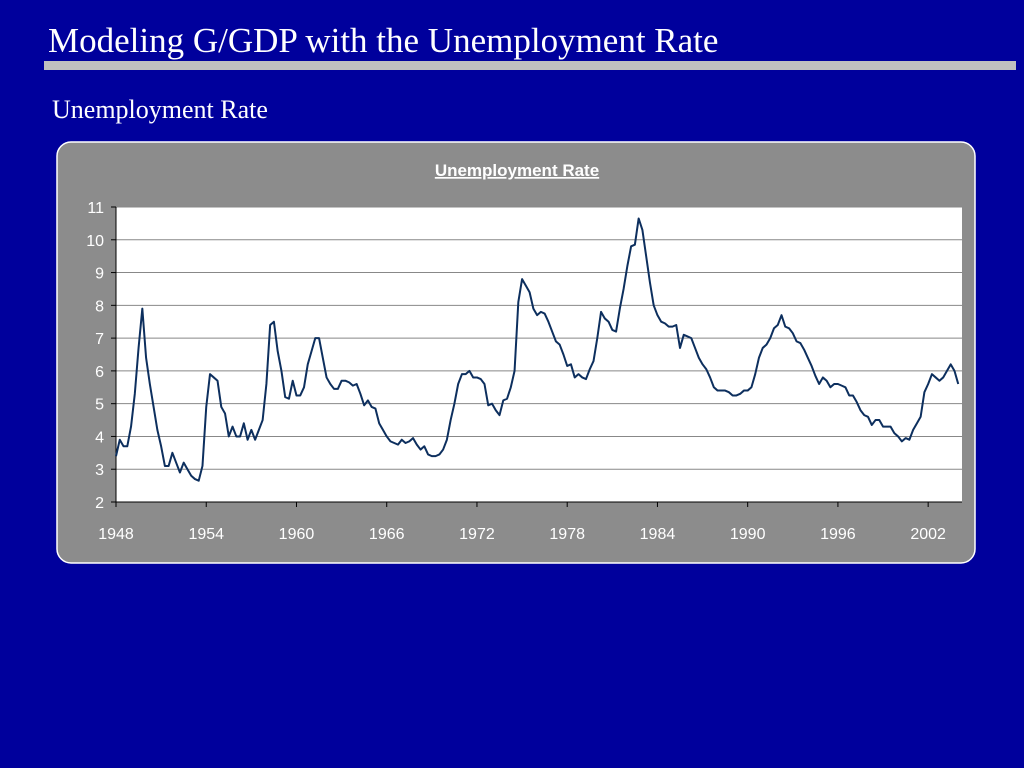 Image resolution: width=1024 pixels, height=768 pixels. I want to click on x-tick-label: 1978, so click(567, 534).